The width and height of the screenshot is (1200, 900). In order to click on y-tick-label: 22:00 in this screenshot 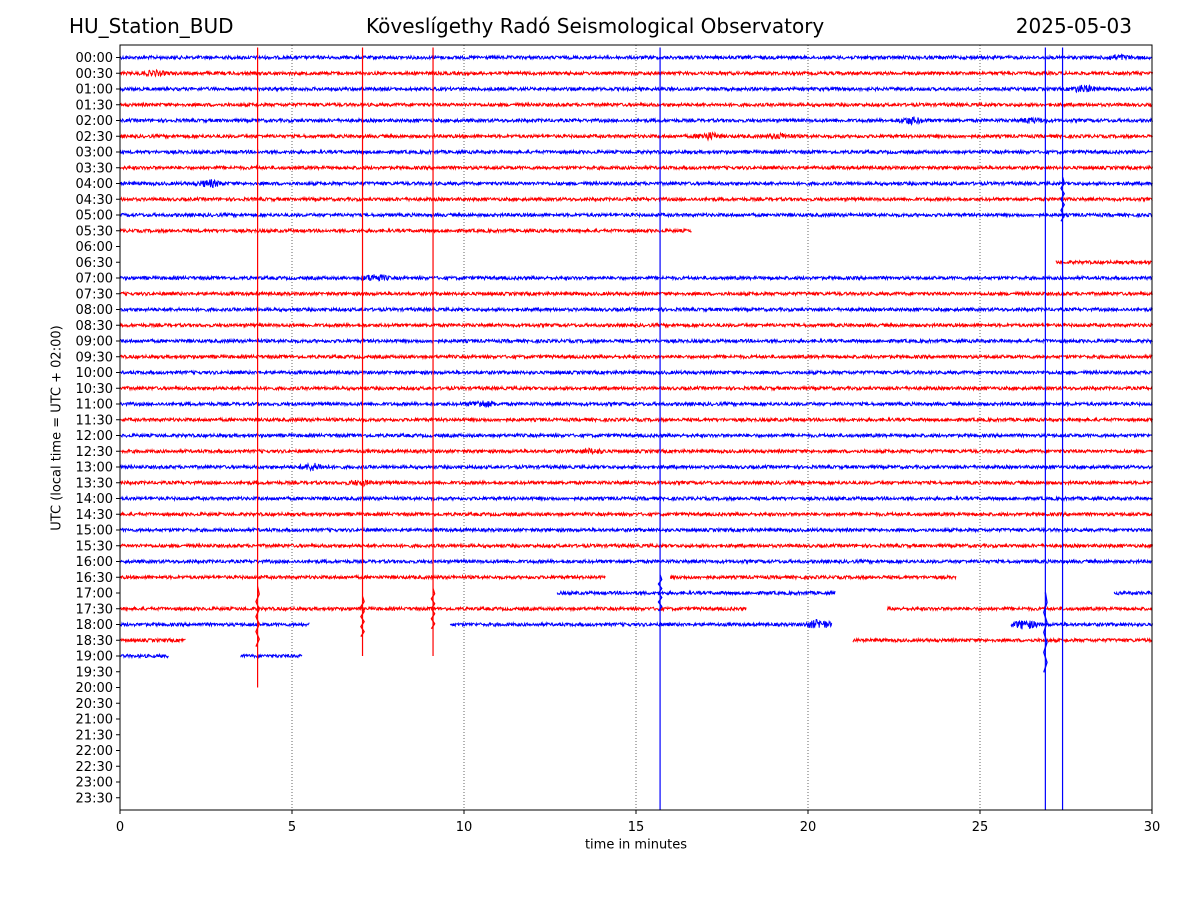, I will do `click(94, 751)`.